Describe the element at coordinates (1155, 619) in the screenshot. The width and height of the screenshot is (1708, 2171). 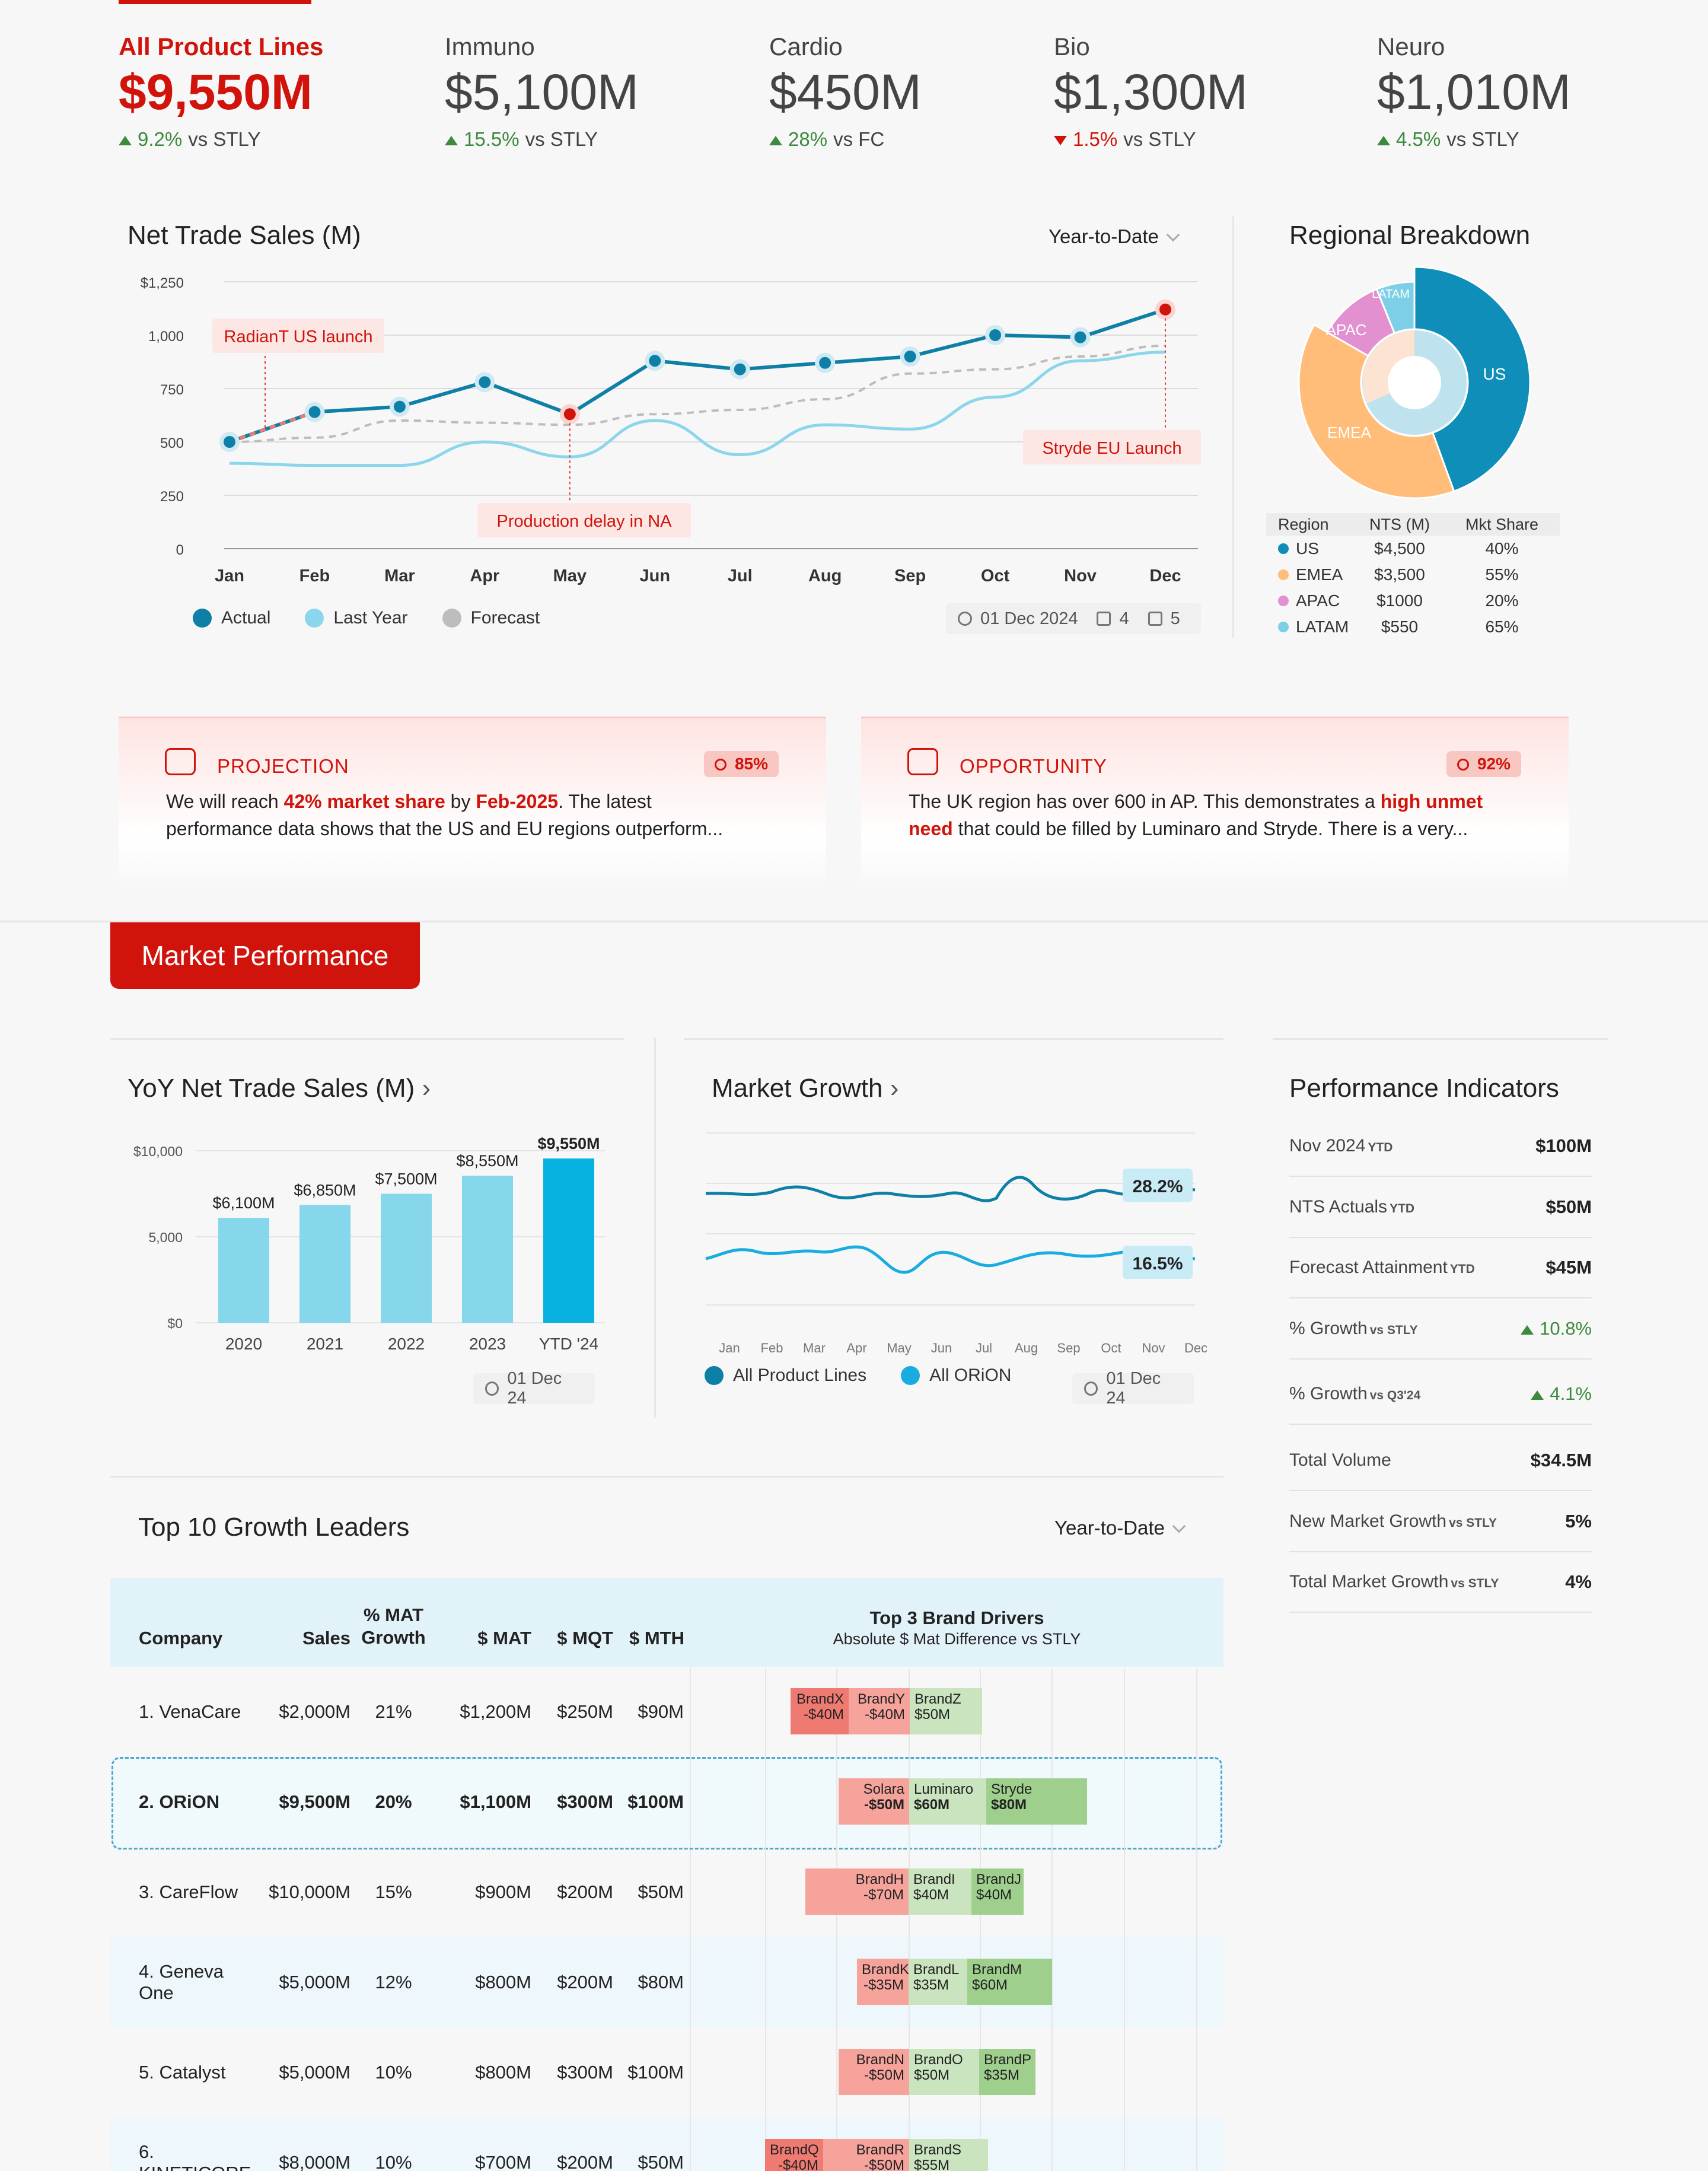
I see `comment-icon` at that location.